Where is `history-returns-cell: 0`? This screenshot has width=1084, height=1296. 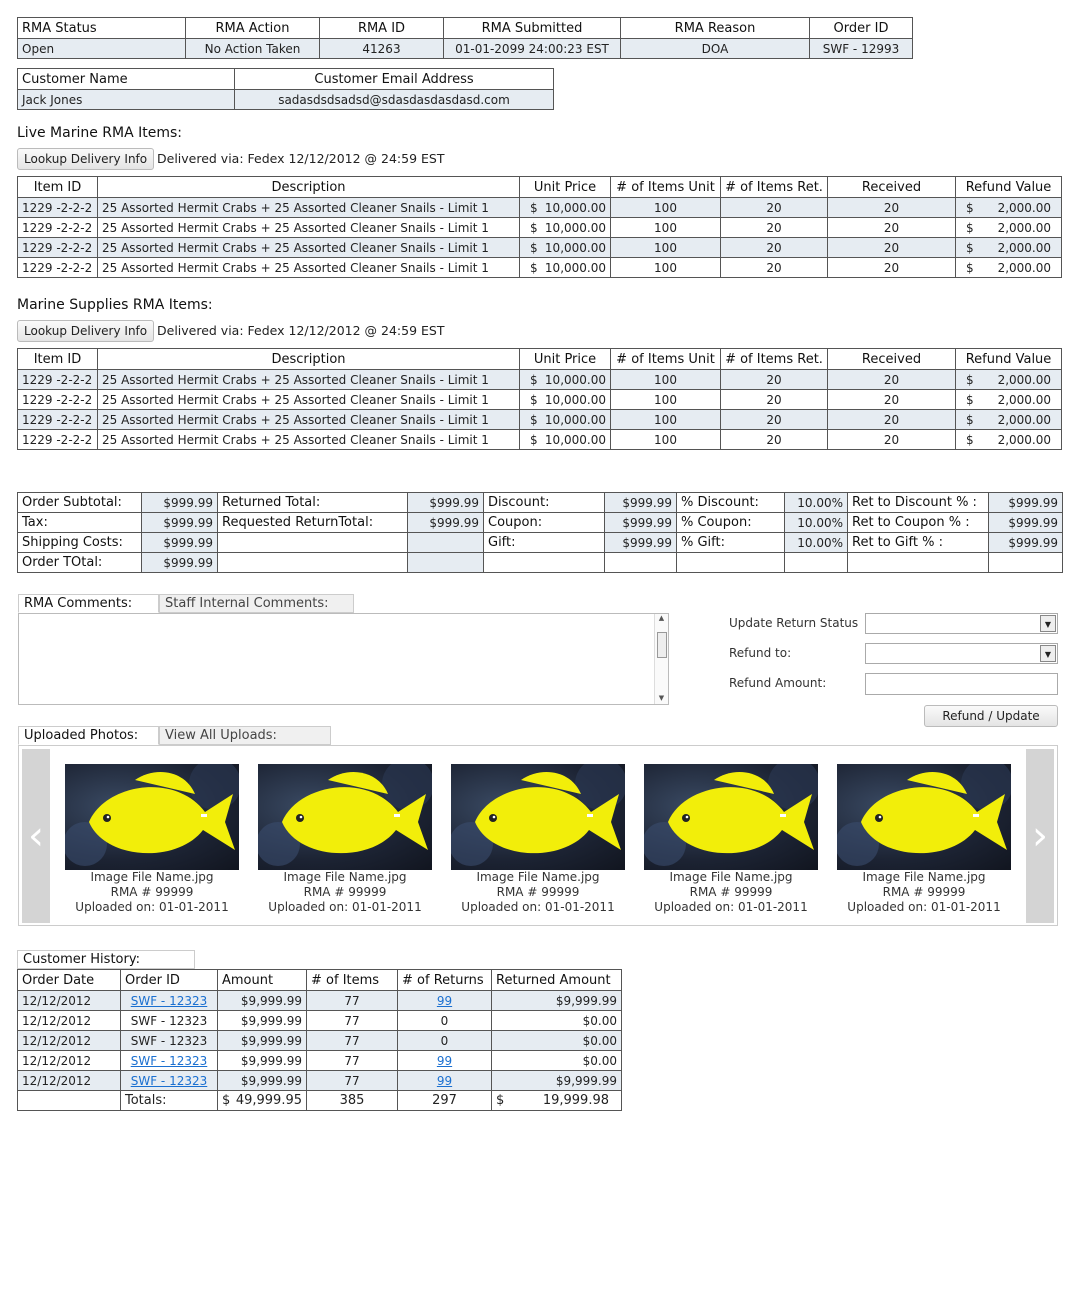 history-returns-cell: 0 is located at coordinates (444, 1040).